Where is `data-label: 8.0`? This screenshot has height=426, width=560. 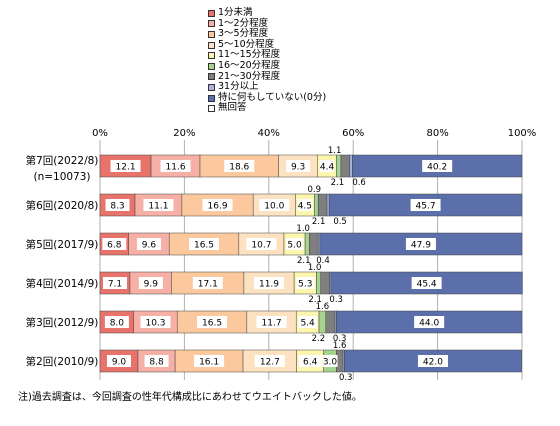 data-label: 8.0 is located at coordinates (117, 324).